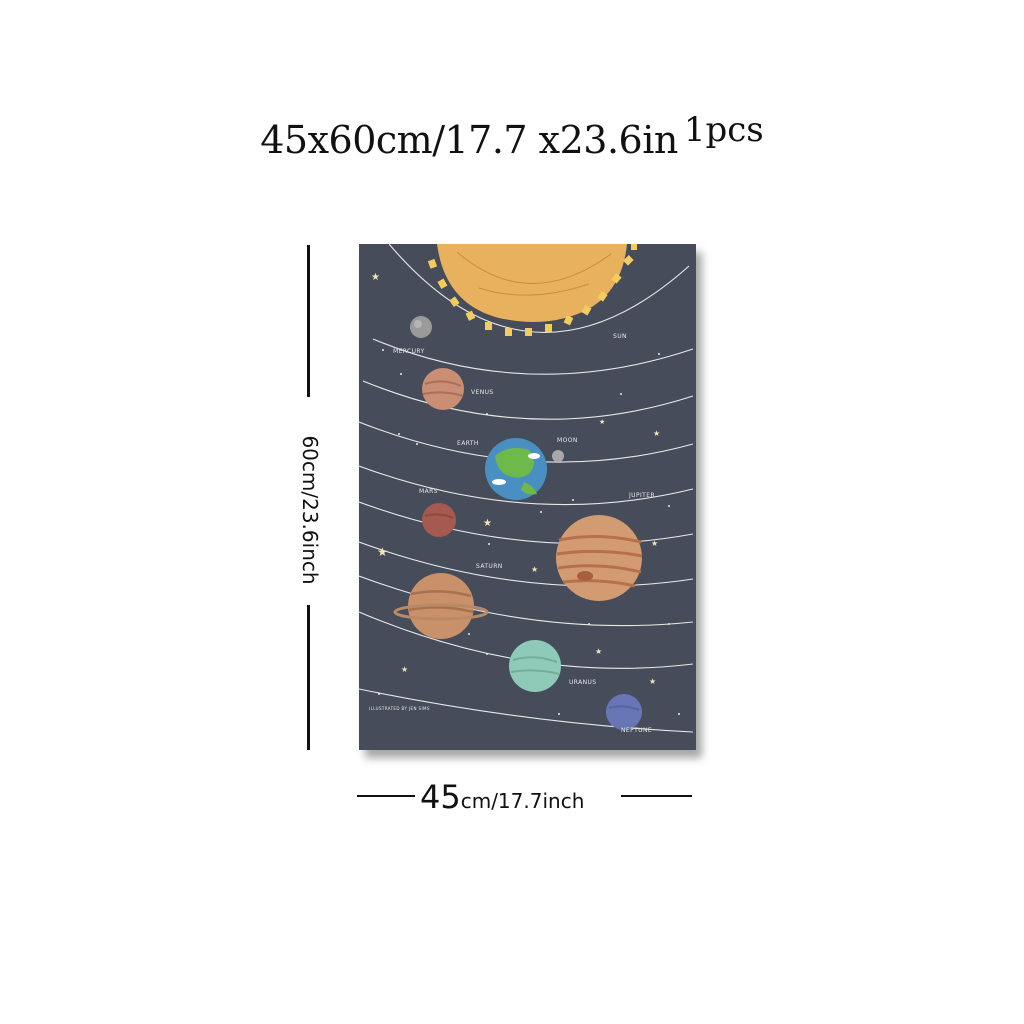 The height and width of the screenshot is (1024, 1024). I want to click on mercury, so click(421, 327).